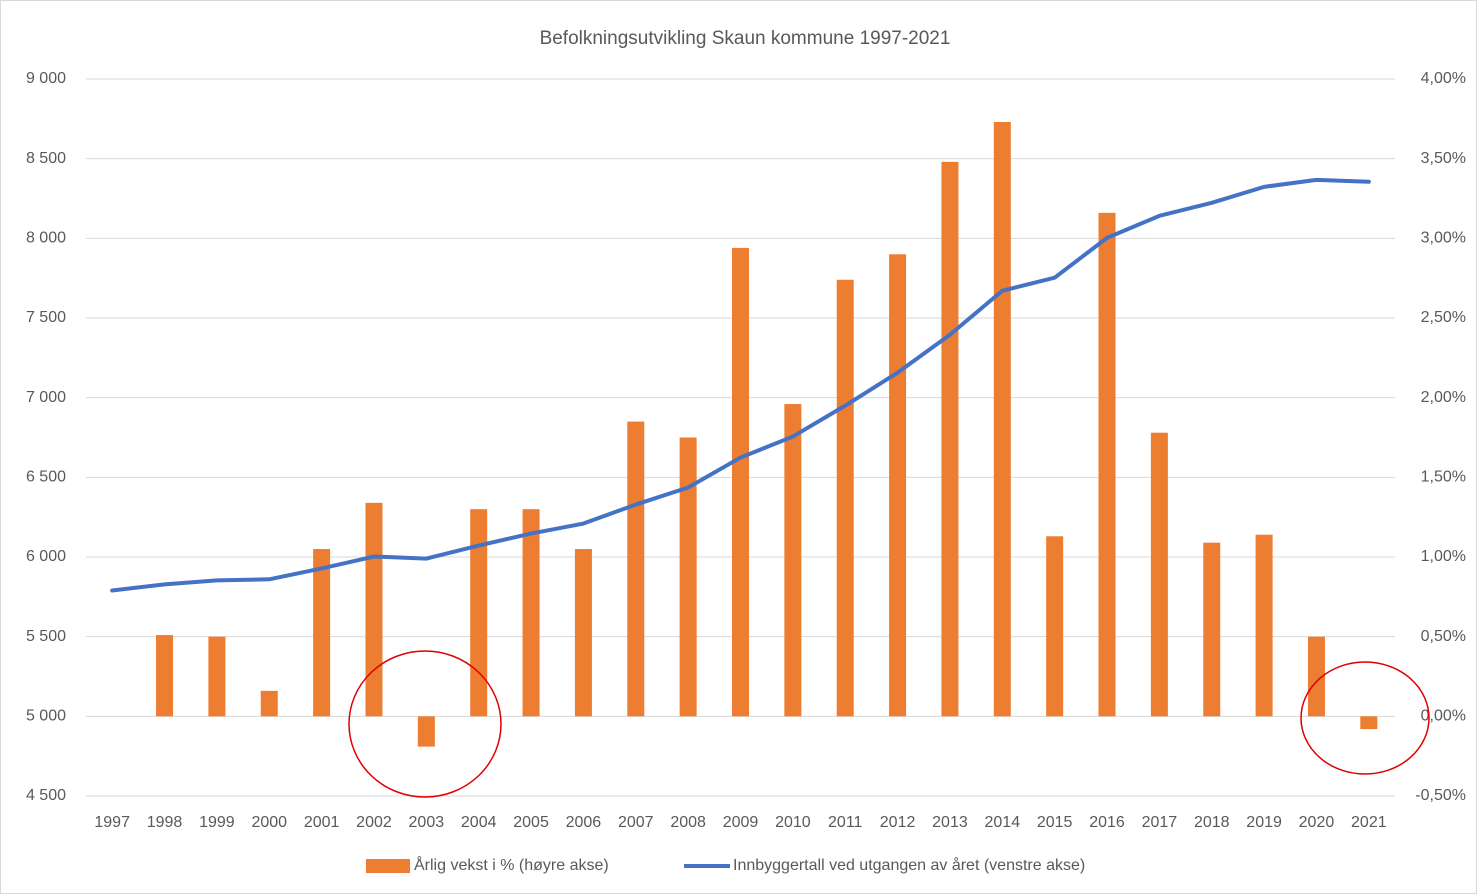  Describe the element at coordinates (845, 822) in the screenshot. I see `x-tick-label: 2011` at that location.